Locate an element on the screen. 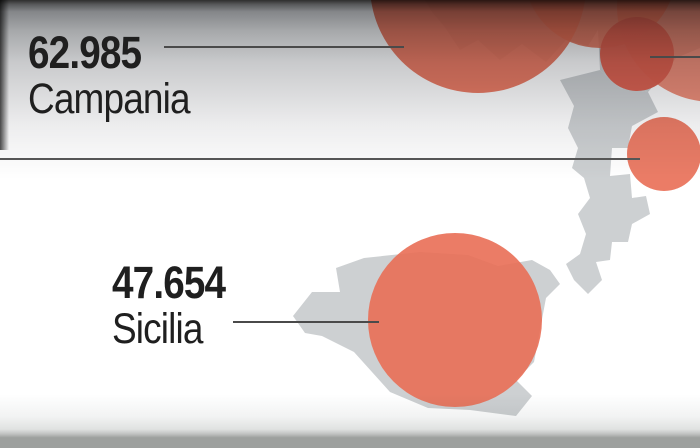 Image resolution: width=700 pixels, height=448 pixels. bubble-unlabeled-mid-right is located at coordinates (663, 154).